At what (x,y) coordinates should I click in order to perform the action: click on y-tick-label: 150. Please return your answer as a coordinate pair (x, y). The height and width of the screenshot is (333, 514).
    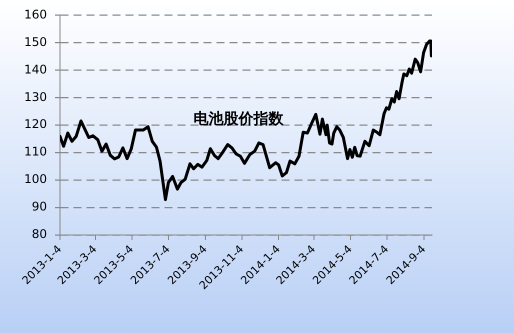
    Looking at the image, I should click on (35, 41).